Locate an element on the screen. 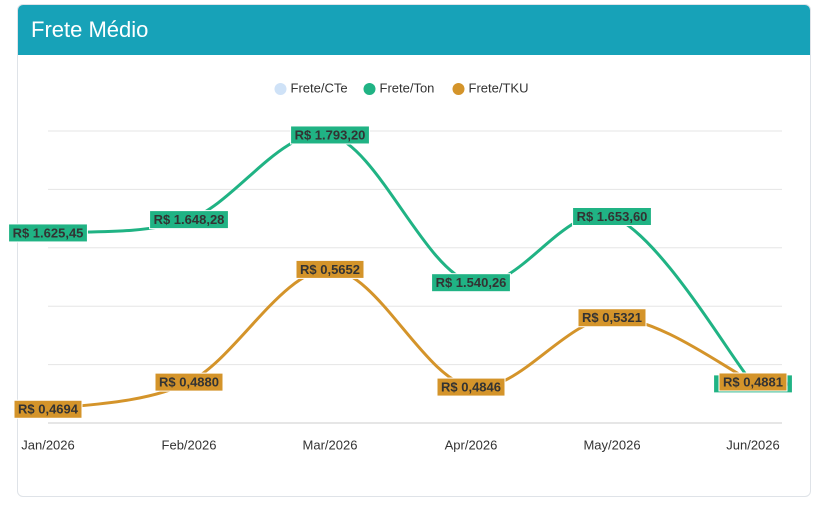  data-label: R$ 0,5652 is located at coordinates (330, 269).